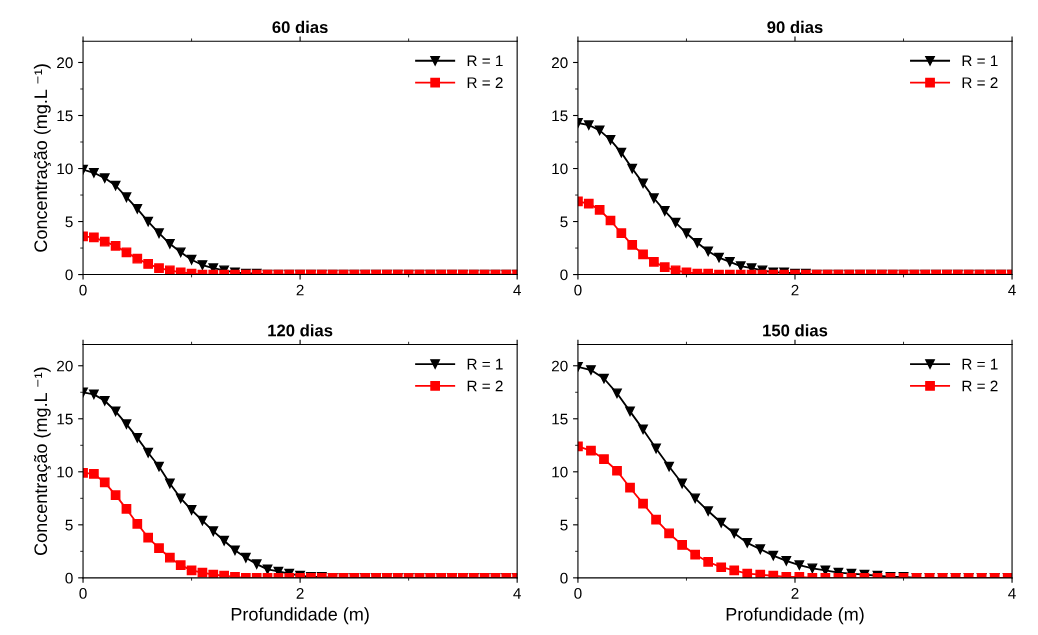 This screenshot has height=635, width=1038. Describe the element at coordinates (795, 330) in the screenshot. I see `chart-title: 150 dias` at that location.